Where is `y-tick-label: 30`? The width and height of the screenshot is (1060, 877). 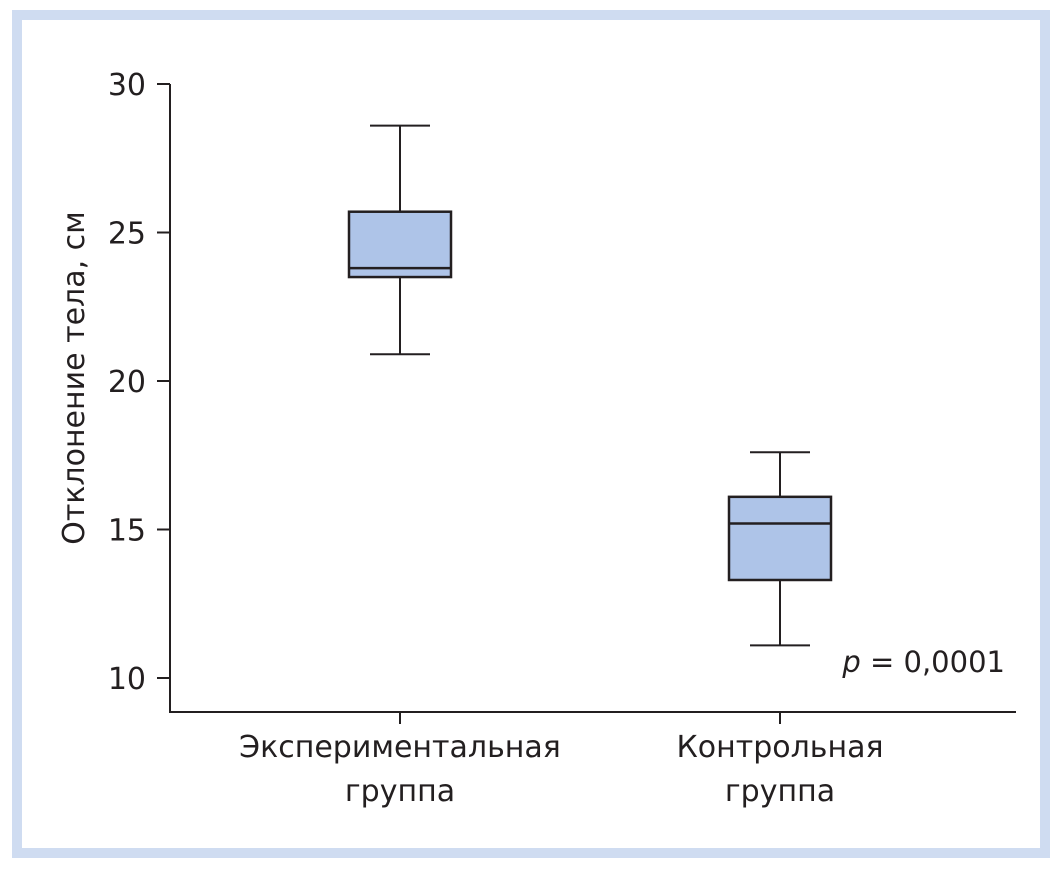 y-tick-label: 30 is located at coordinates (127, 85).